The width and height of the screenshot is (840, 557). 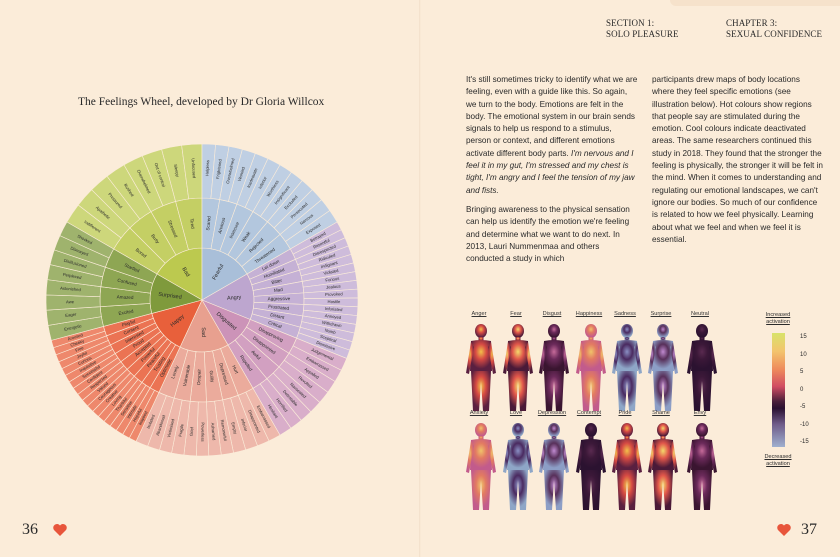 What do you see at coordinates (278, 316) in the screenshot?
I see `wheel-middle-label: Distant` at bounding box center [278, 316].